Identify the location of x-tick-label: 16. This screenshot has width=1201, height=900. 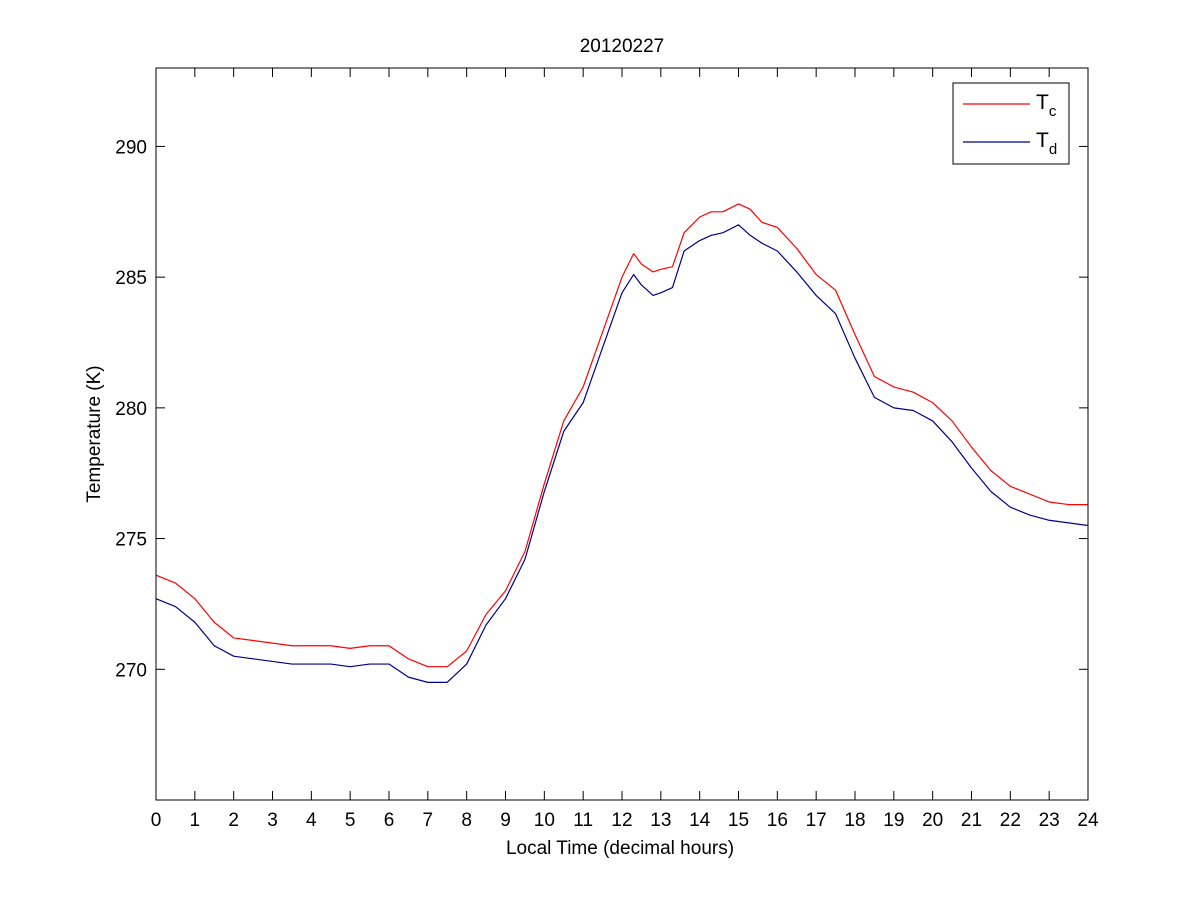
(777, 820).